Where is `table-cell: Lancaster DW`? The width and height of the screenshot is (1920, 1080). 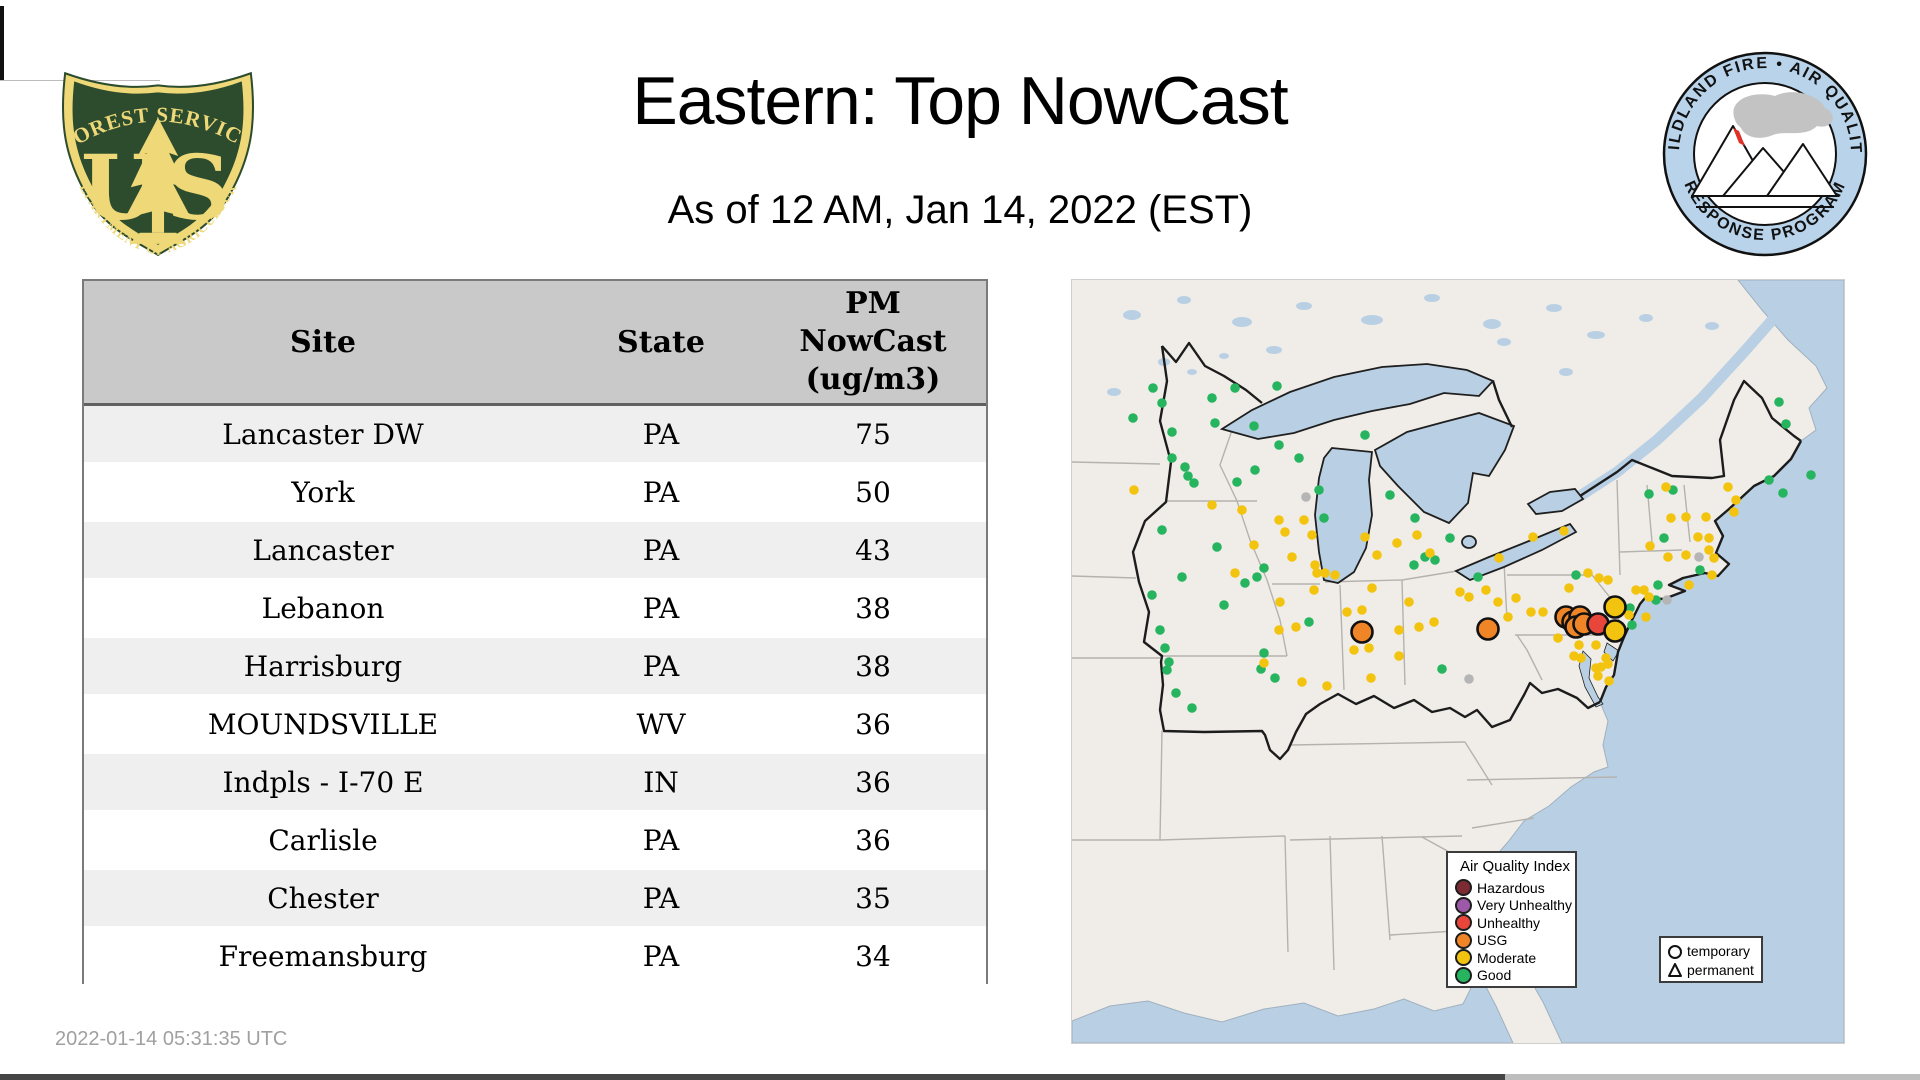
table-cell: Lancaster DW is located at coordinates (323, 434).